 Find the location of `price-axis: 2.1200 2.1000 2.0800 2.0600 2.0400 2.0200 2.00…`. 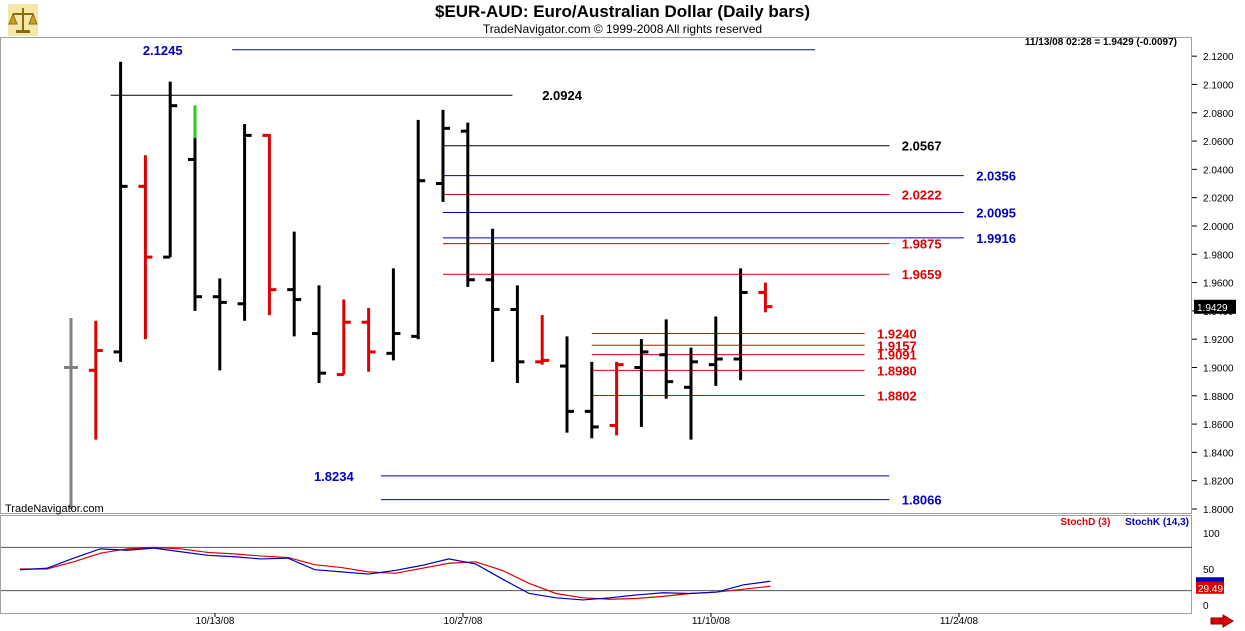

price-axis: 2.1200 2.1000 2.0800 2.0600 2.0400 2.0200 2.00… is located at coordinates (1214, 284).